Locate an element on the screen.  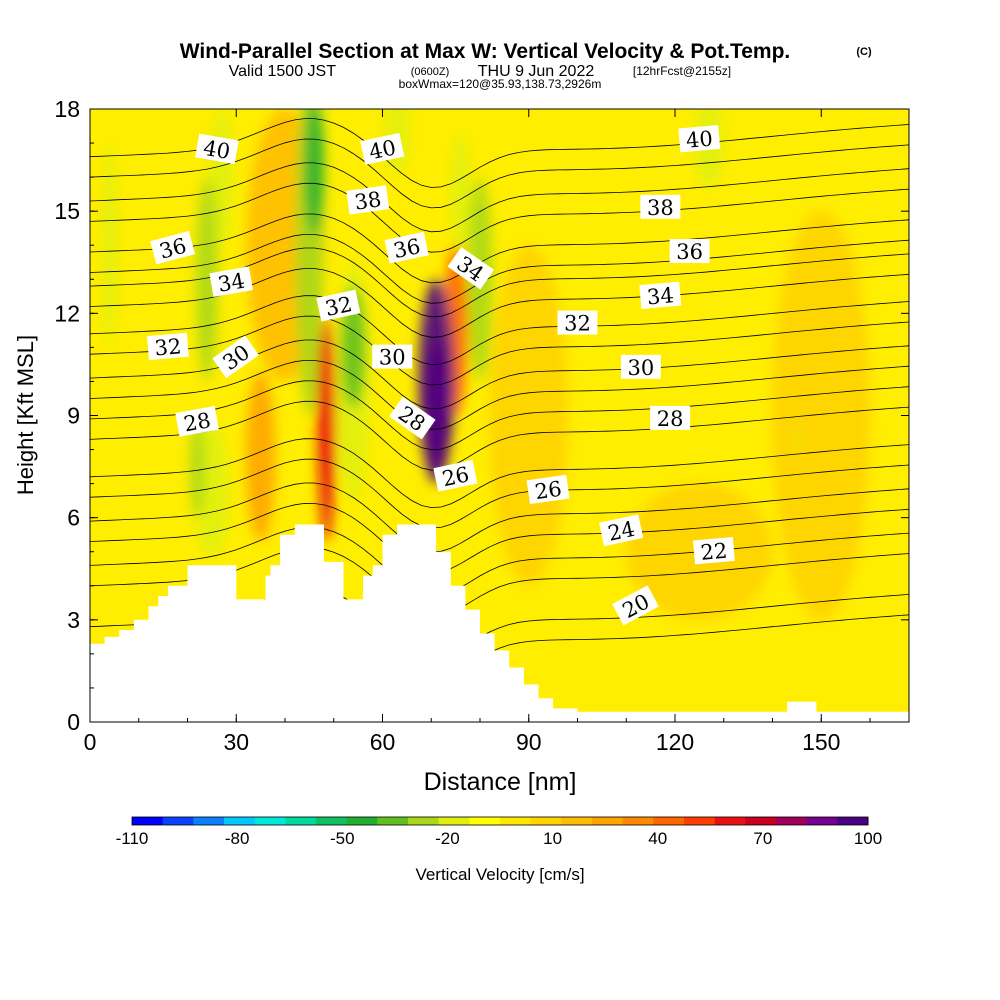
theta-label-26-text: 26 is located at coordinates (548, 490).